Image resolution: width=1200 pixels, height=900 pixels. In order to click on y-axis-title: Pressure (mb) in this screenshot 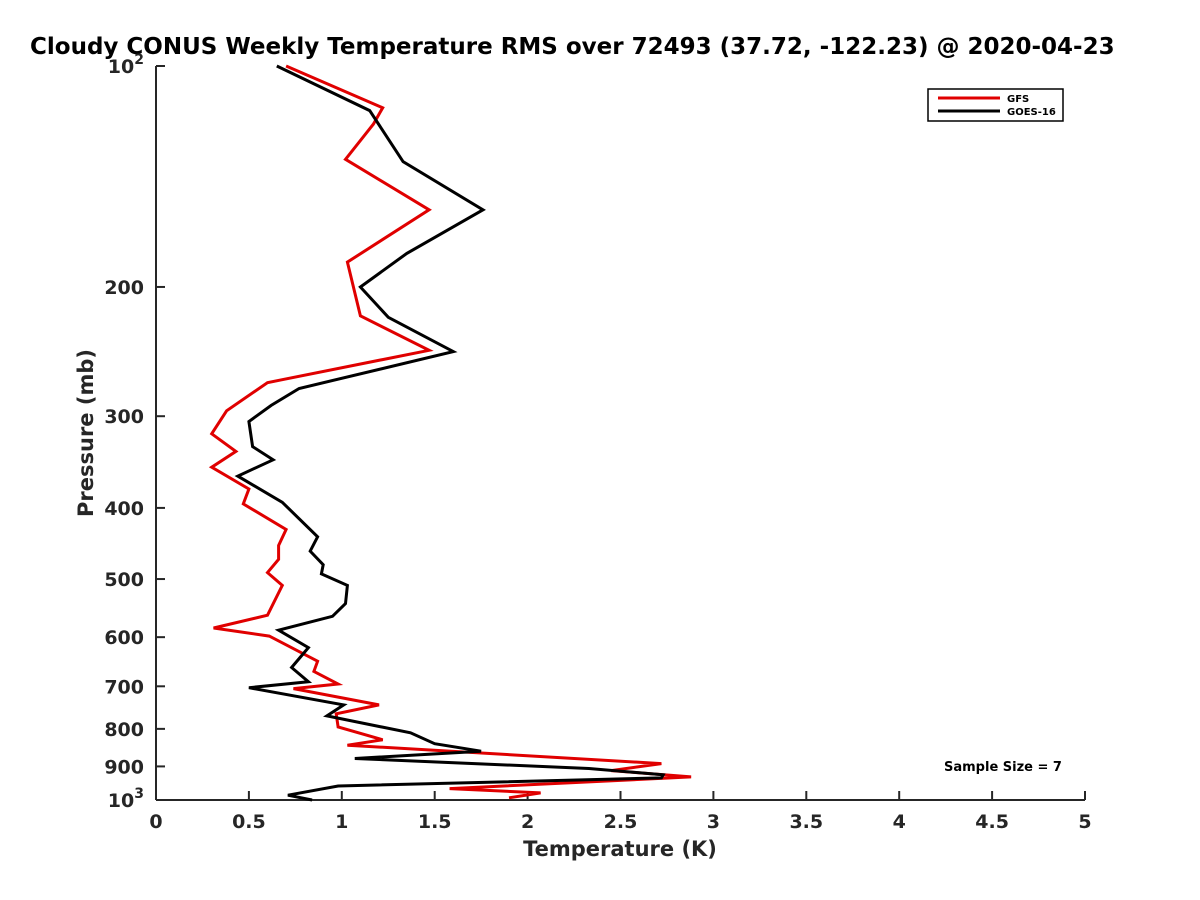, I will do `click(86, 433)`.